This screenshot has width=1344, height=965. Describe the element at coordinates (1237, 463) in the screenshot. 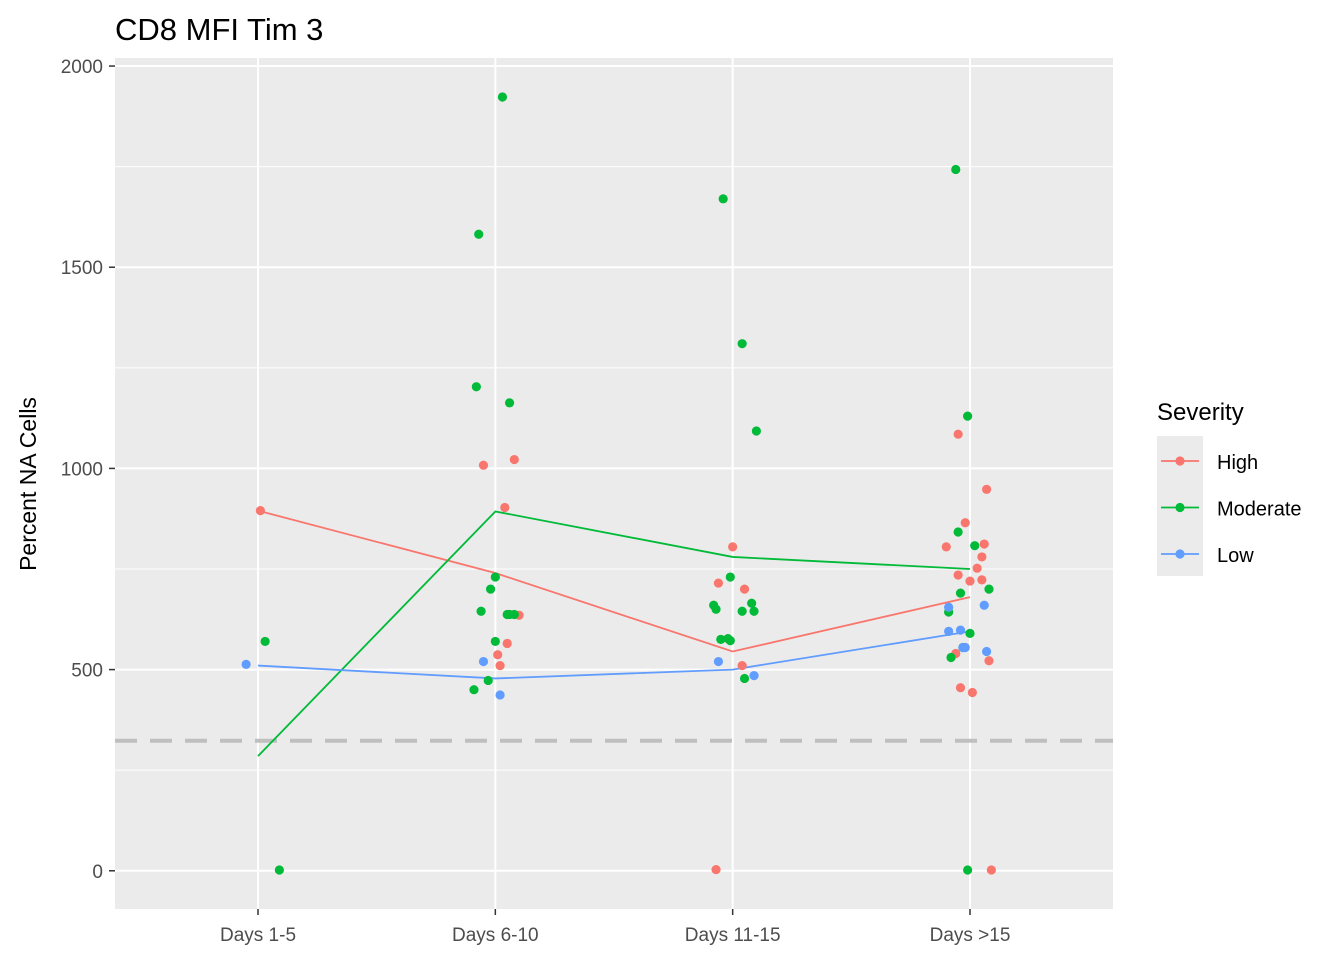

I see `legend-label-high: High` at that location.